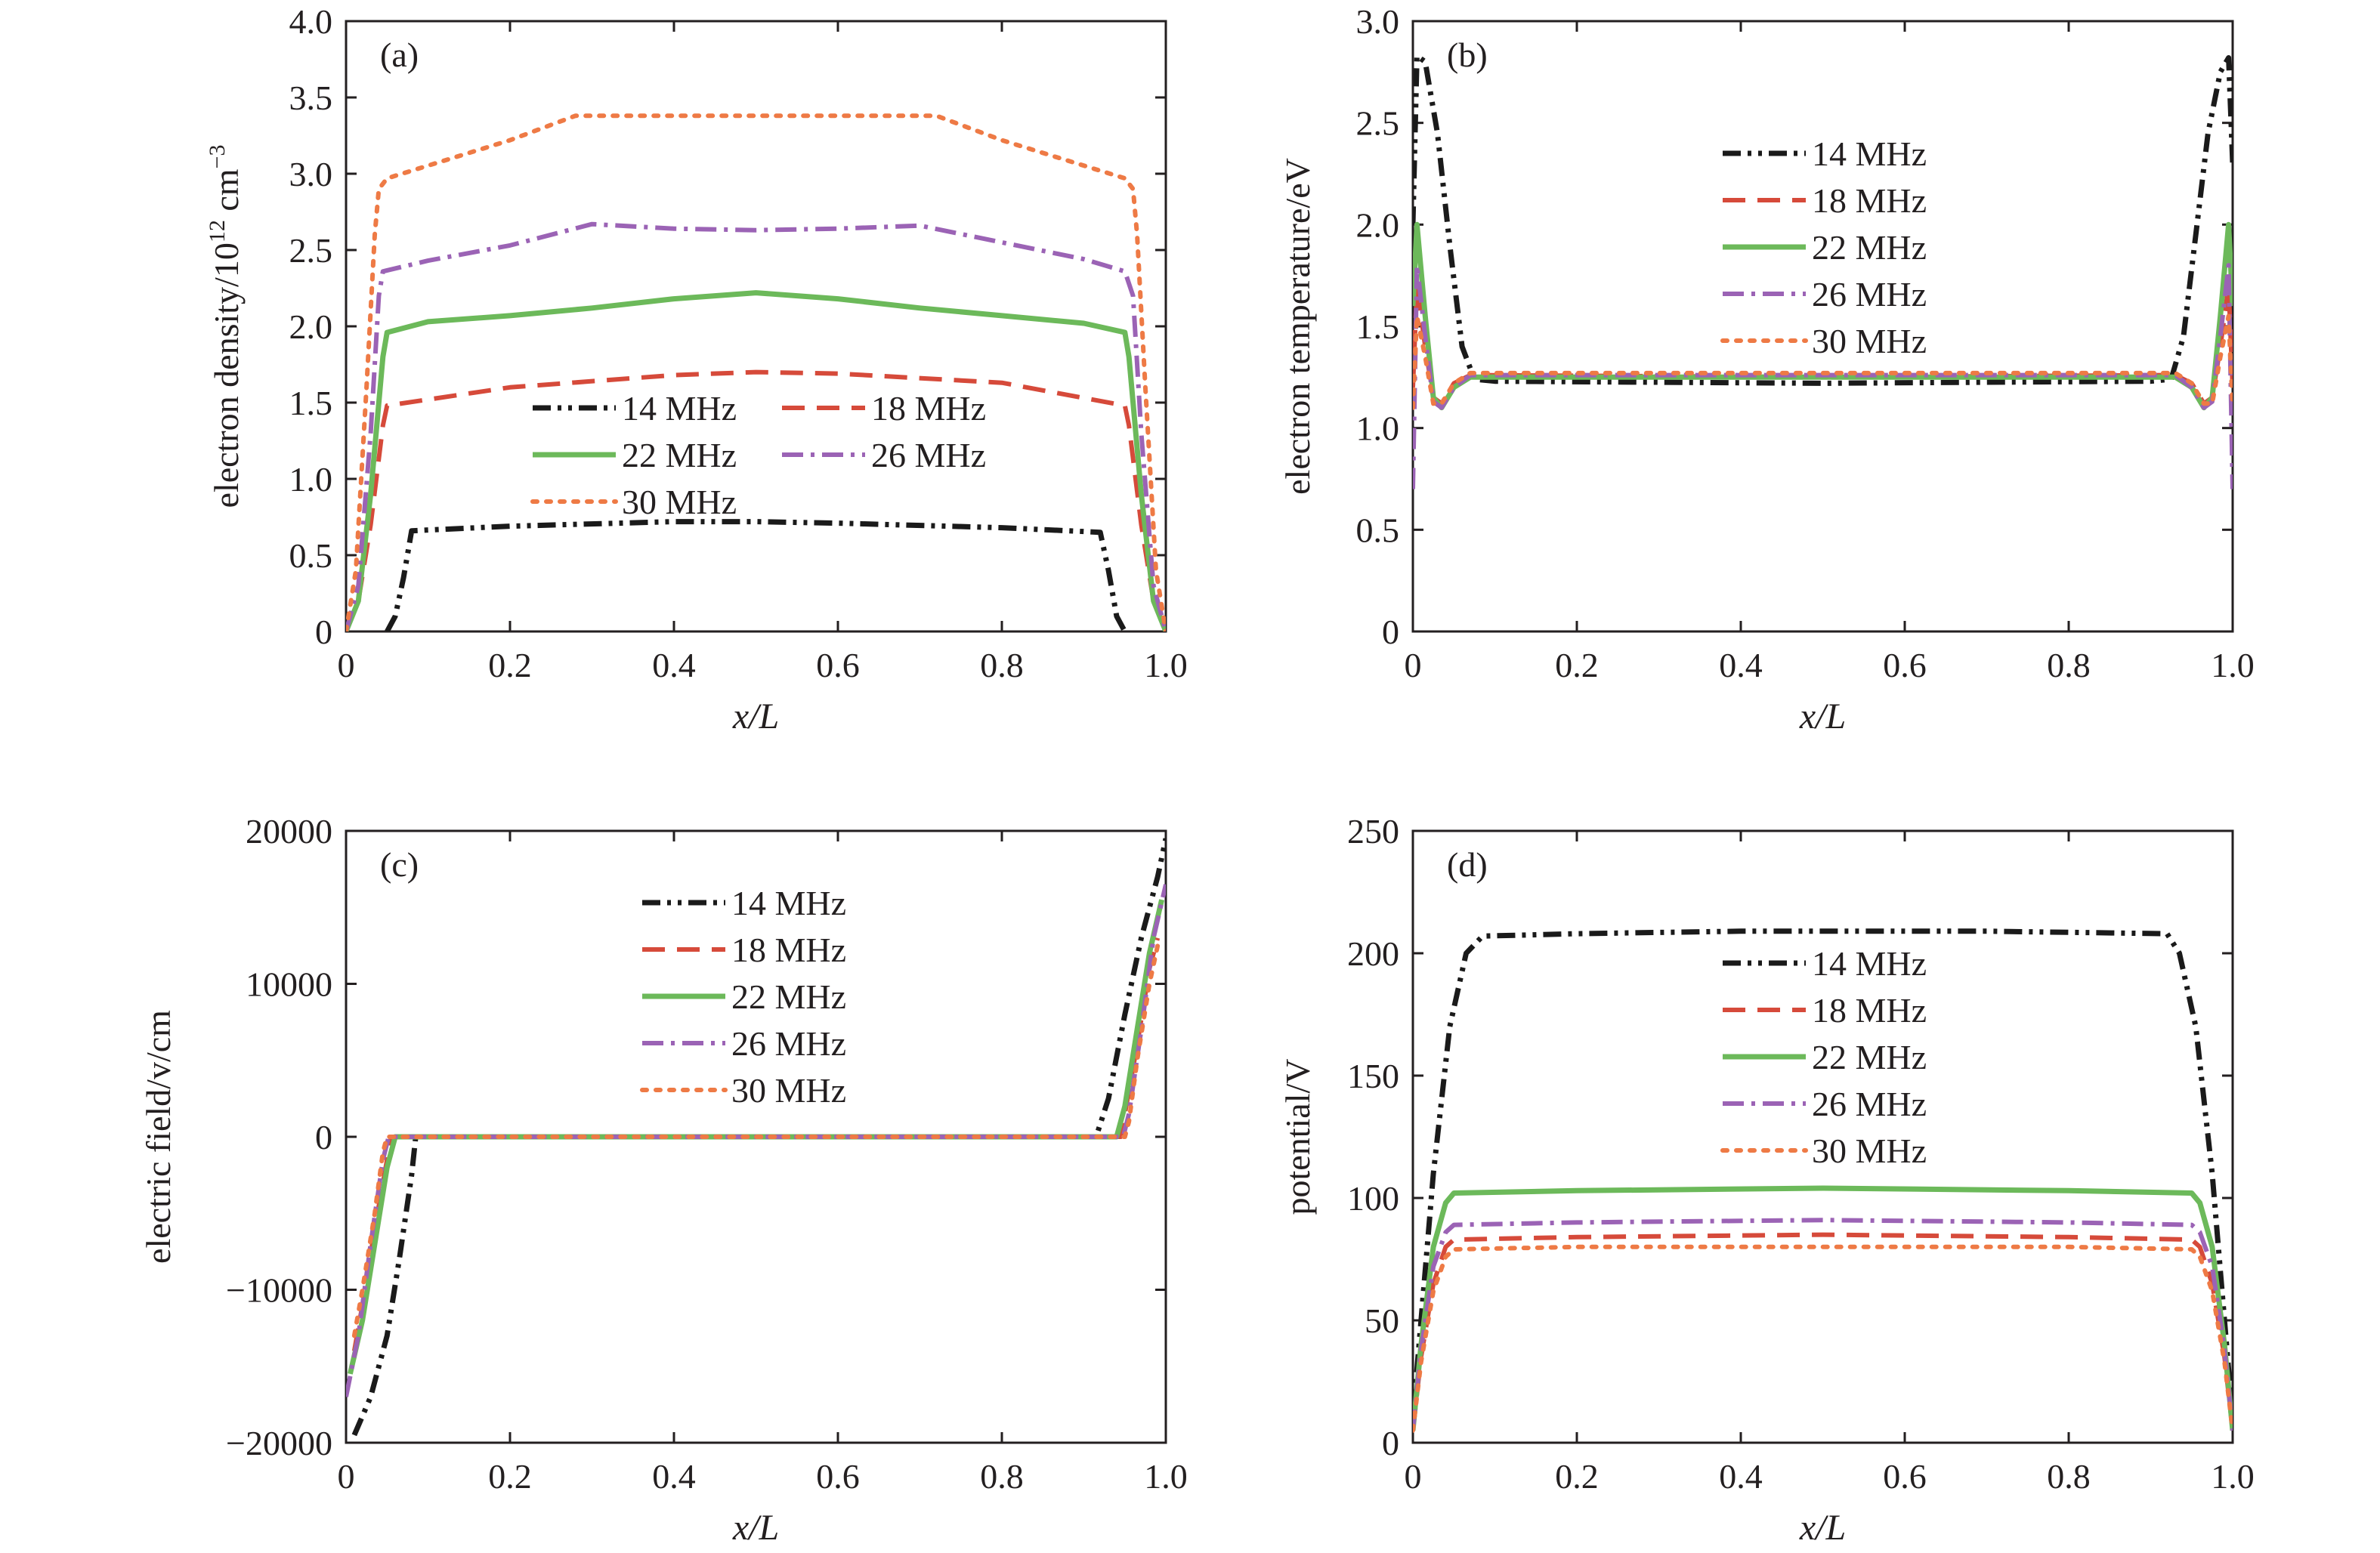 The image size is (2380, 1553). Describe the element at coordinates (217, 231) in the screenshot. I see `y-axis-label-sup: 12` at that location.